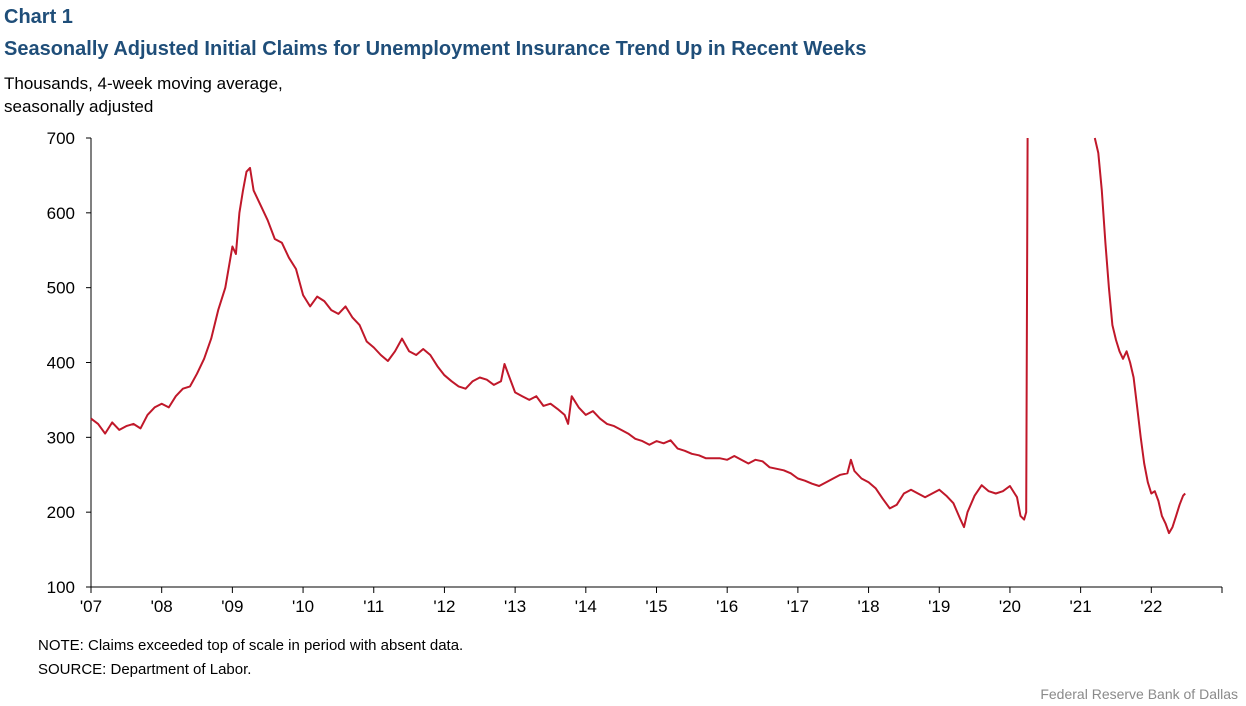 Image resolution: width=1246 pixels, height=706 pixels. I want to click on x-tick-label: '11, so click(373, 606).